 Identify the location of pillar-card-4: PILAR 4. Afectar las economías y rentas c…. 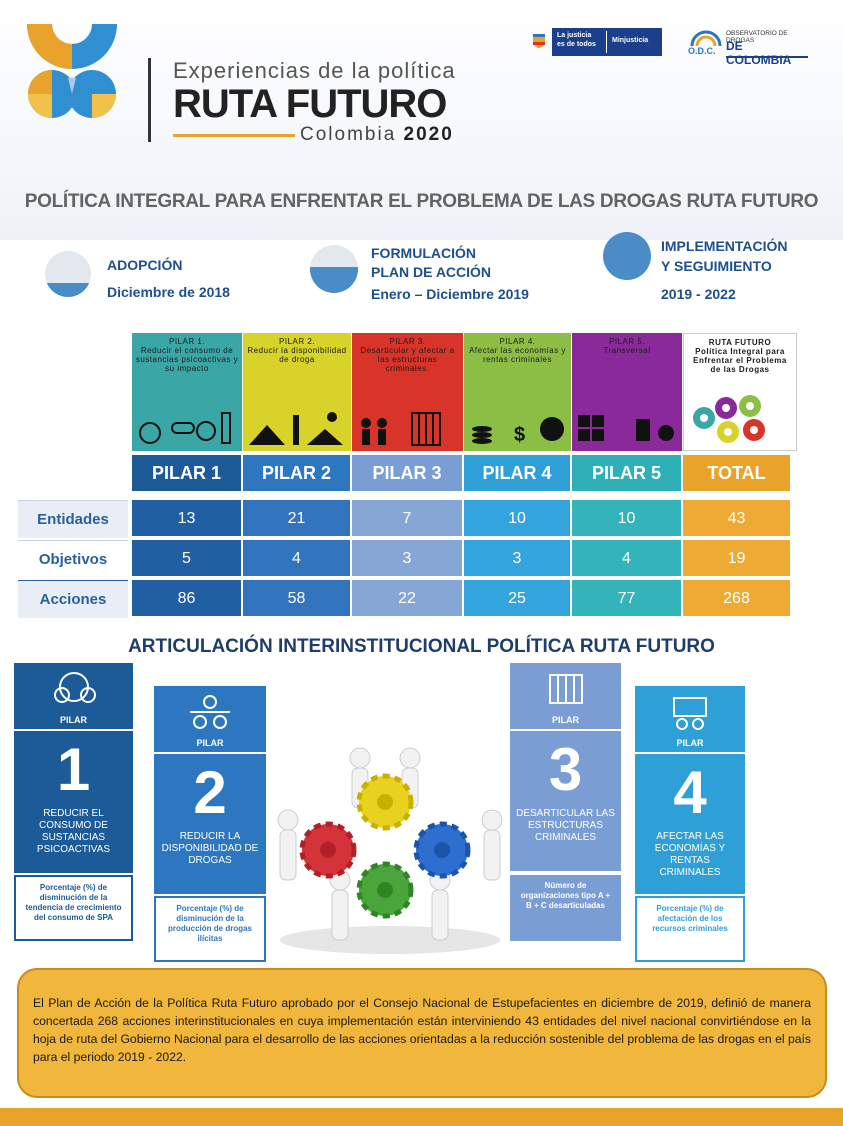
(517, 392).